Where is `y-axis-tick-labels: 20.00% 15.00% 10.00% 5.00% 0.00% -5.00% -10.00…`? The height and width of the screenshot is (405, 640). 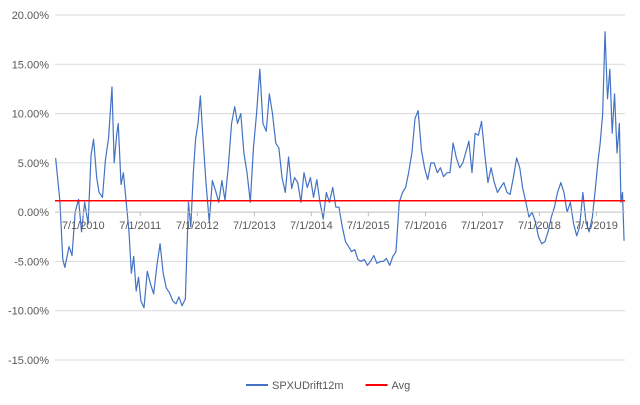 y-axis-tick-labels: 20.00% 15.00% 10.00% 5.00% 0.00% -5.00% -10.00… is located at coordinates (28, 188).